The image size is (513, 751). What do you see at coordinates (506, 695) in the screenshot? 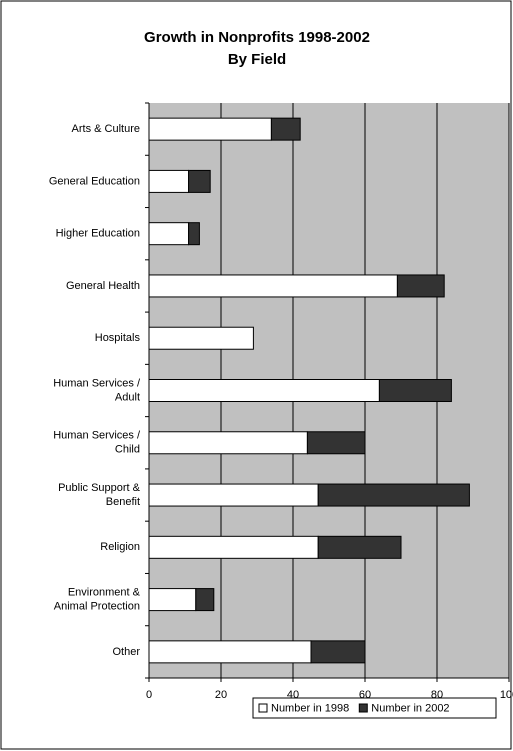
I see `x-tick-label: 100` at bounding box center [506, 695].